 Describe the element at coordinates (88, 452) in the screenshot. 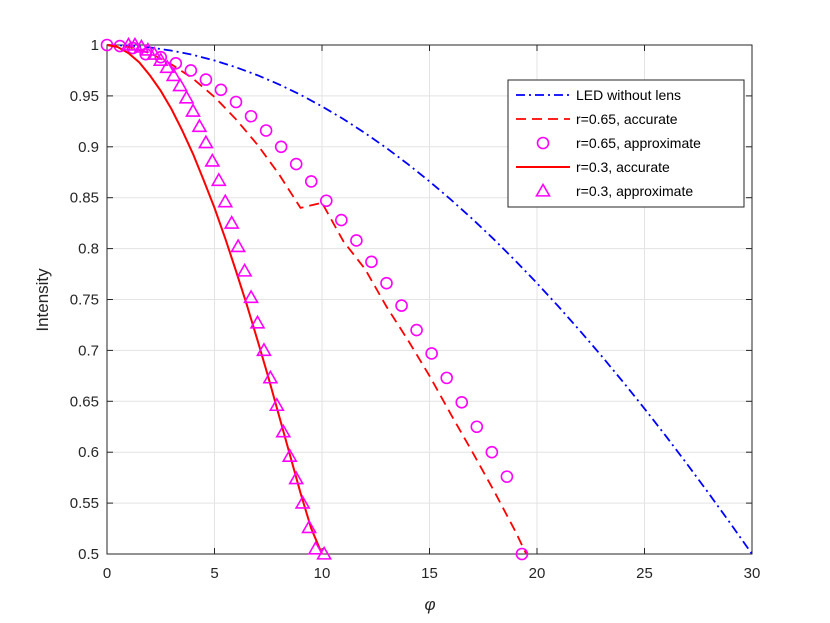

I see `y-tick-label: 0.6` at that location.